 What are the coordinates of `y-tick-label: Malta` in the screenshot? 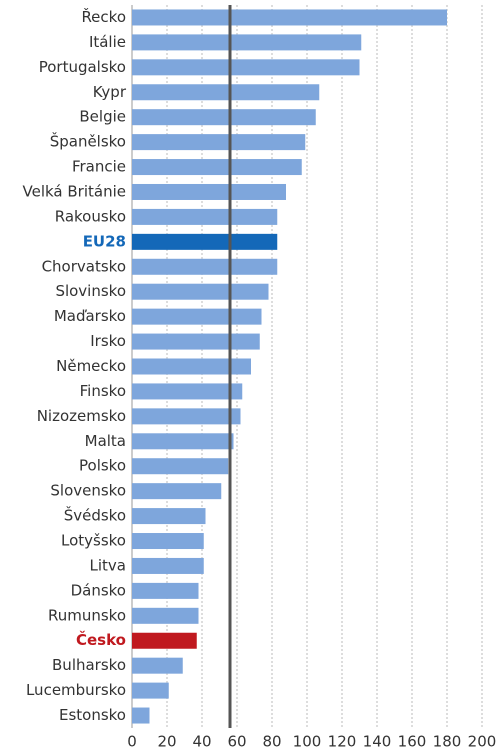 It's located at (105, 441).